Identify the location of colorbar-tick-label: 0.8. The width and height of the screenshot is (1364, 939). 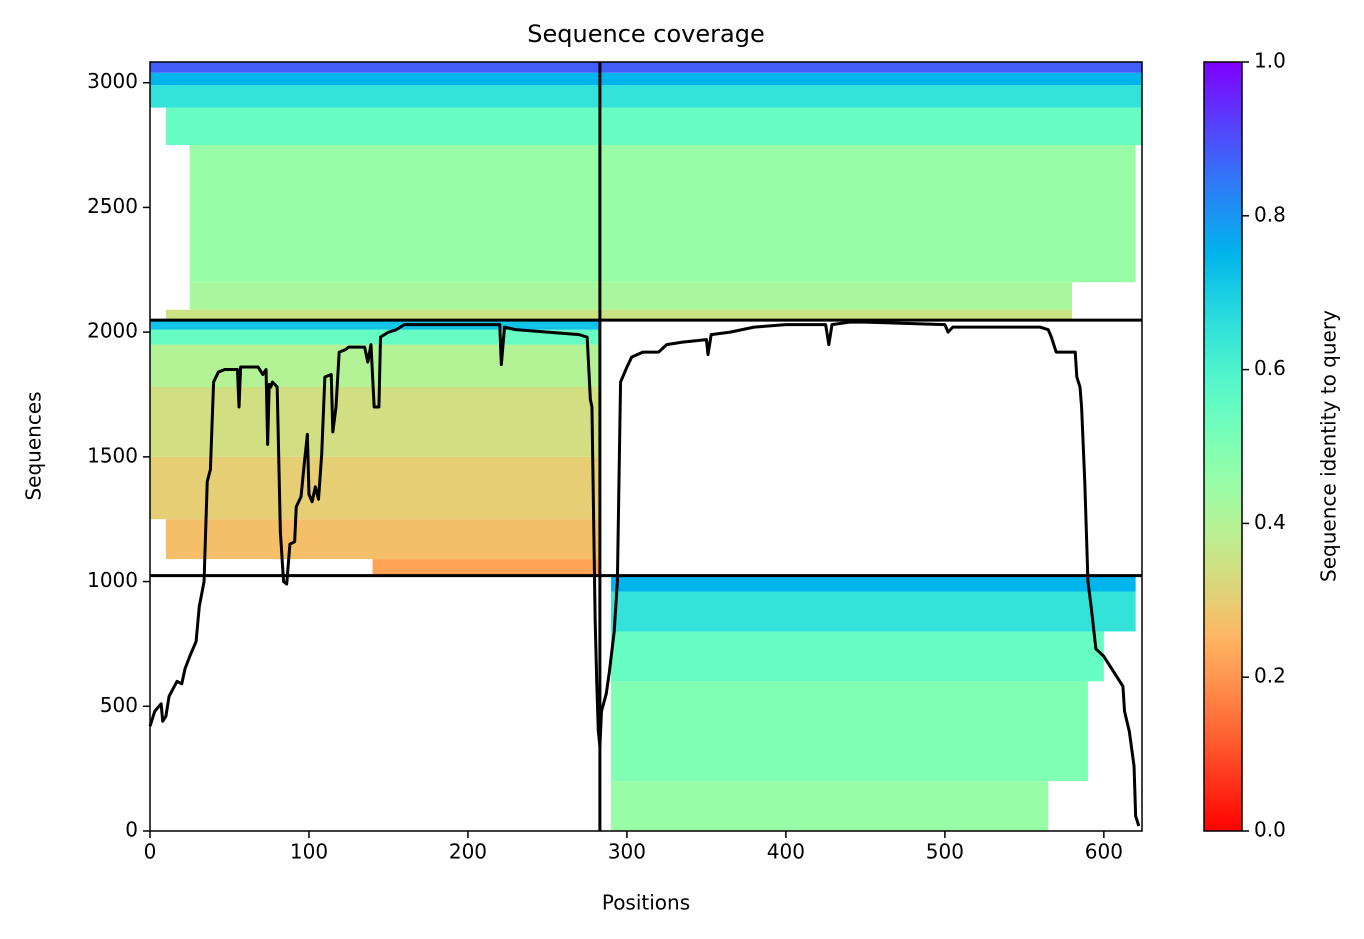
(1270, 214).